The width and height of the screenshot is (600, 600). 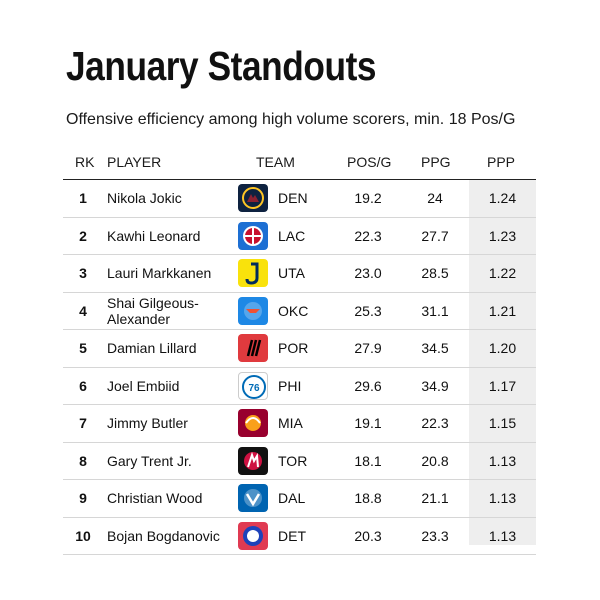 I want to click on table-row: 3 Lauri Markkanen UTA 23.0 28.5 1.22, so click(x=299, y=274).